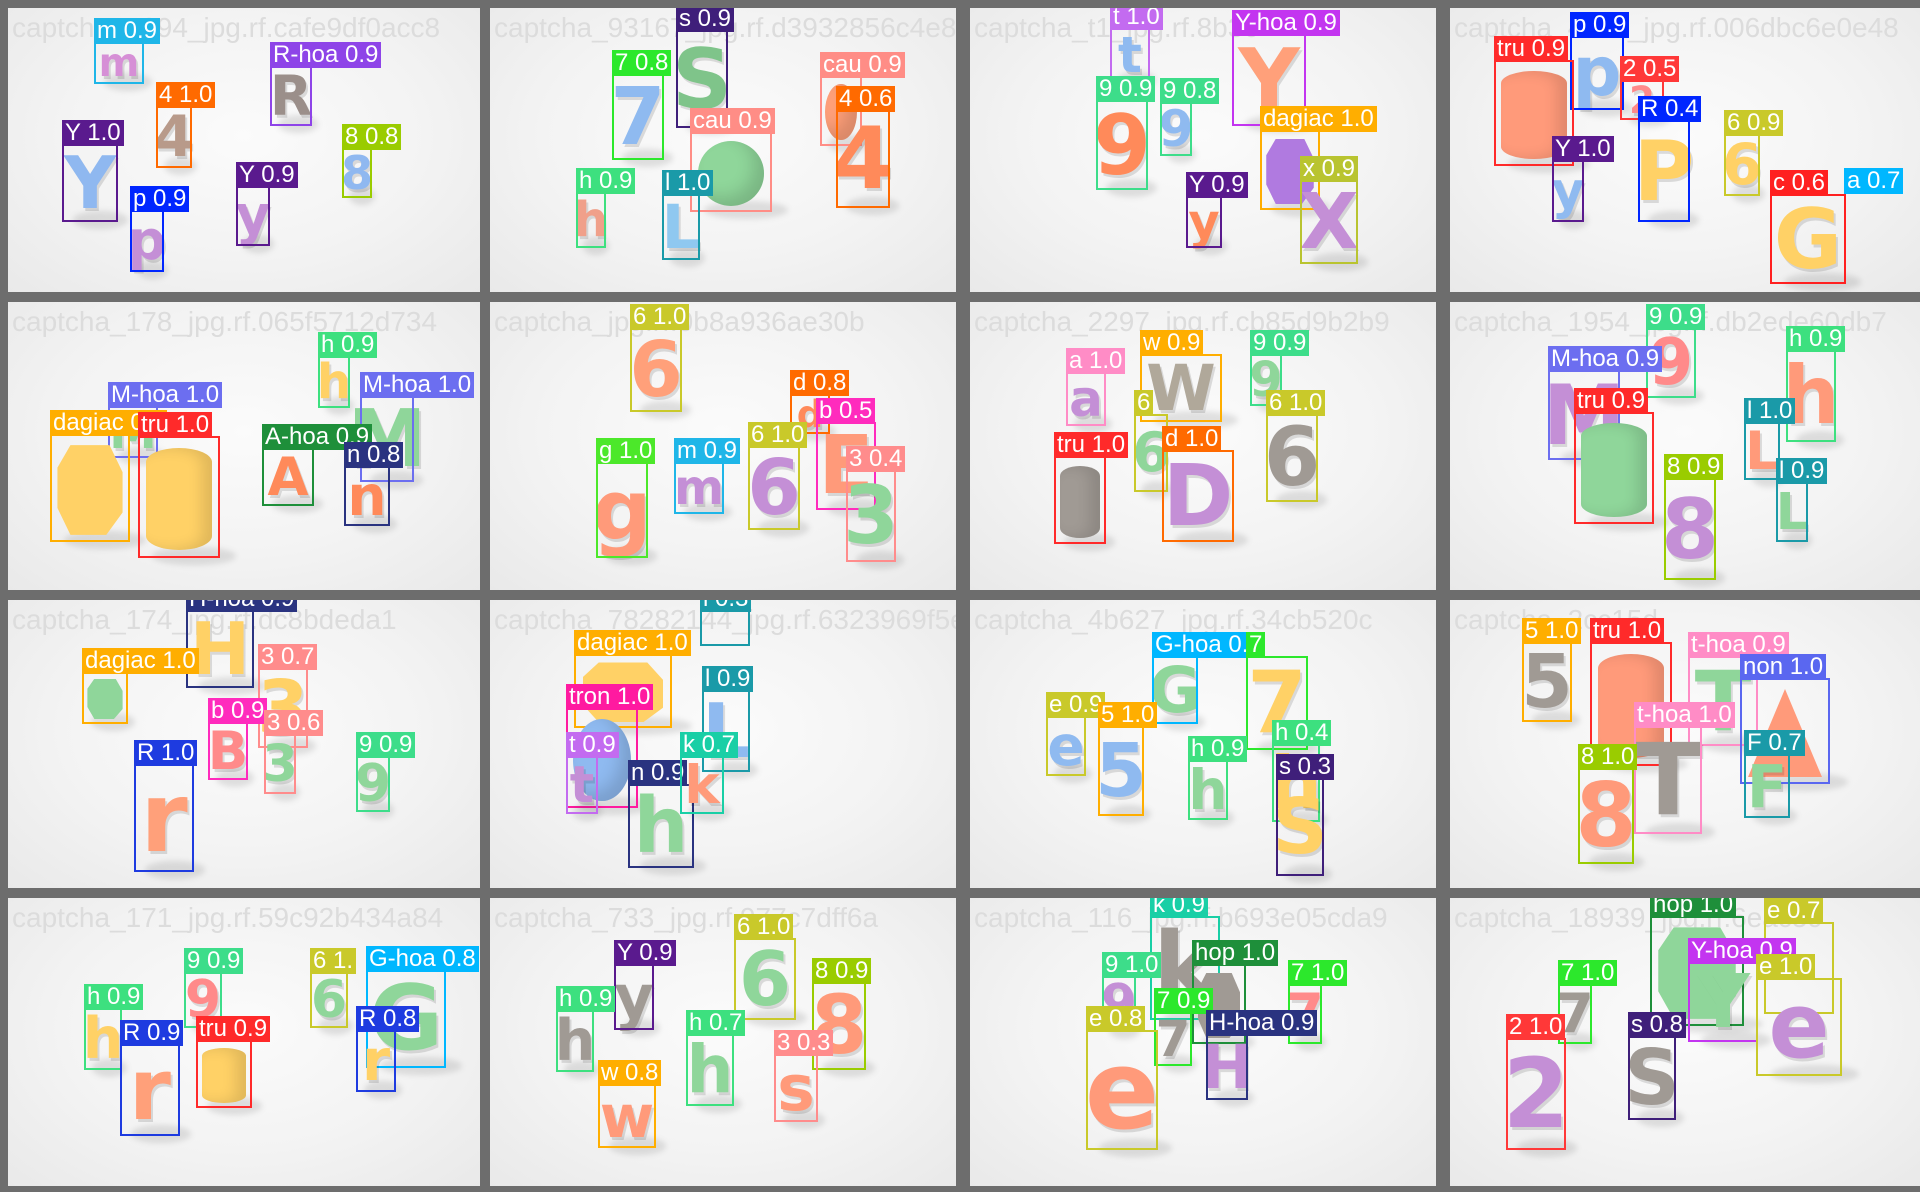 This screenshot has width=1920, height=1192. Describe the element at coordinates (1130, 55) in the screenshot. I see `letter-glyph: t` at that location.